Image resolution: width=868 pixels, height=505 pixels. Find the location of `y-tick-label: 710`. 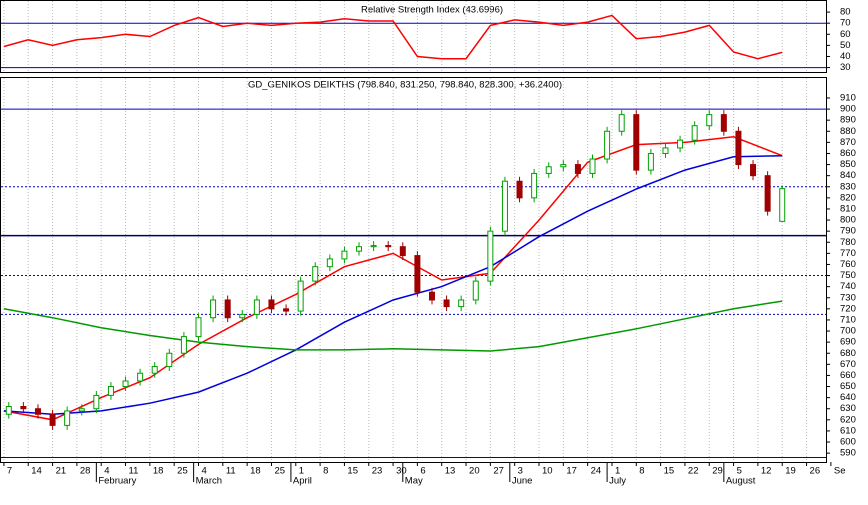

y-tick-label: 710 is located at coordinates (848, 319).